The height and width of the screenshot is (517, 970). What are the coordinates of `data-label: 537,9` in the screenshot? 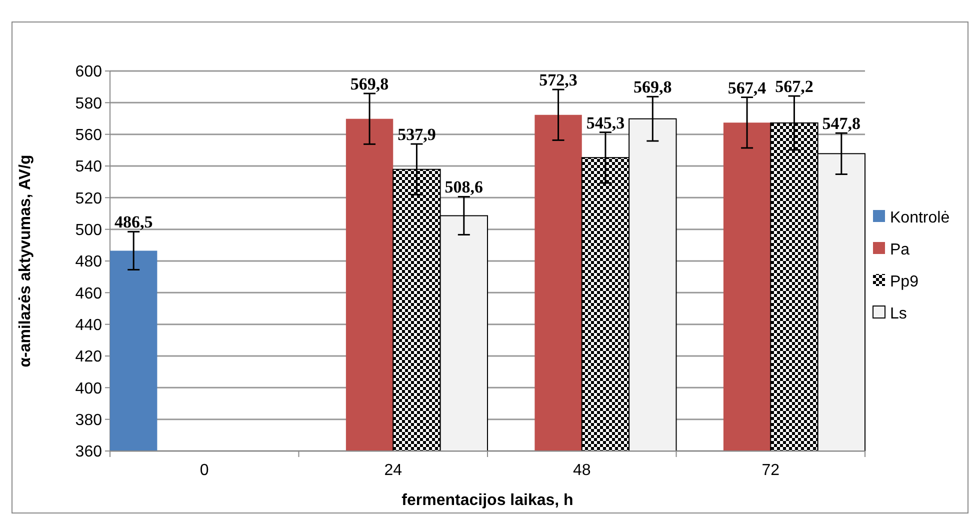 It's located at (417, 134).